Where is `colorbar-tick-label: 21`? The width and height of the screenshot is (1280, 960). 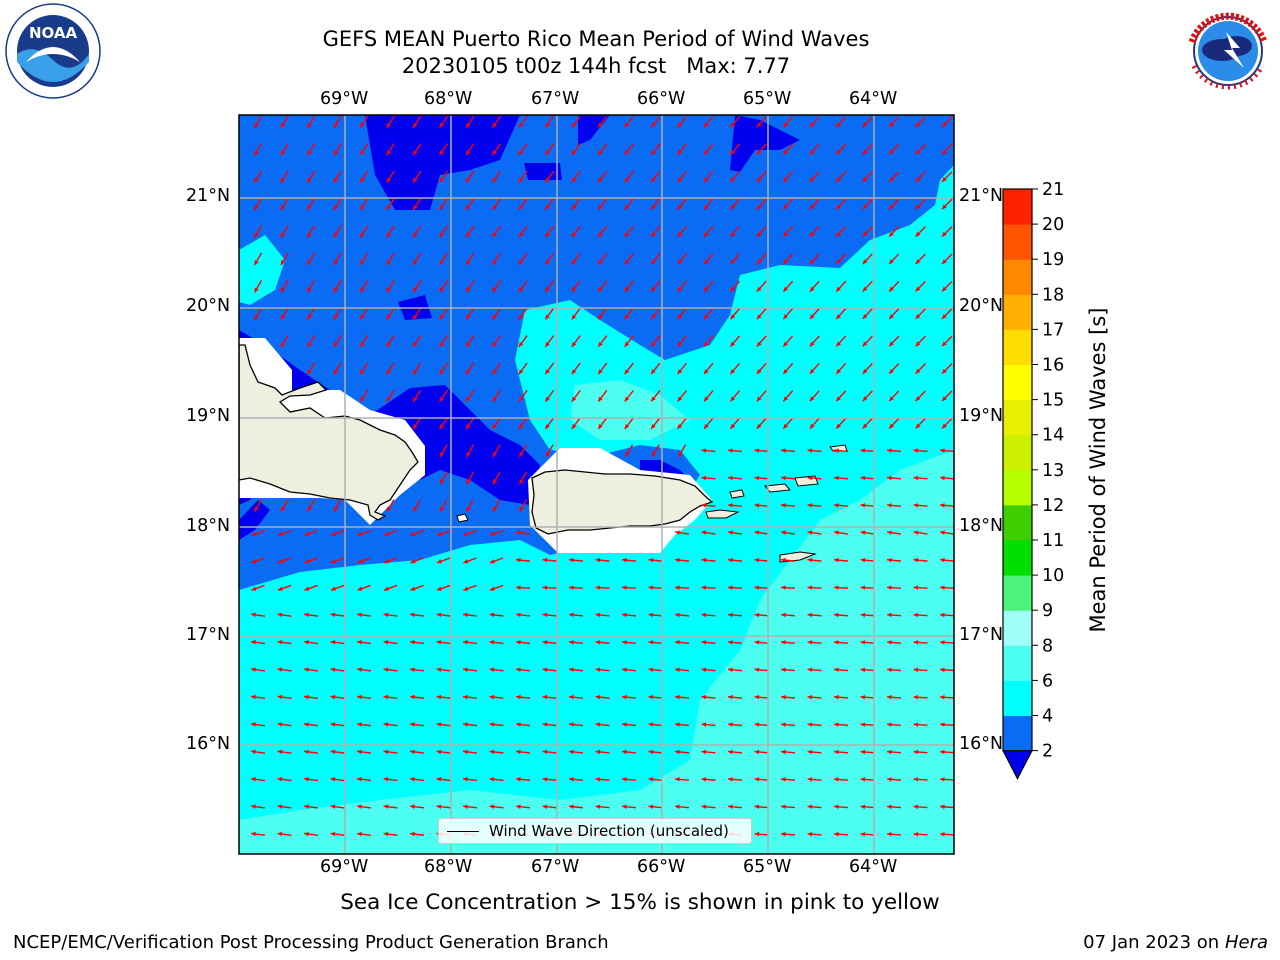
colorbar-tick-label: 21 is located at coordinates (1053, 190).